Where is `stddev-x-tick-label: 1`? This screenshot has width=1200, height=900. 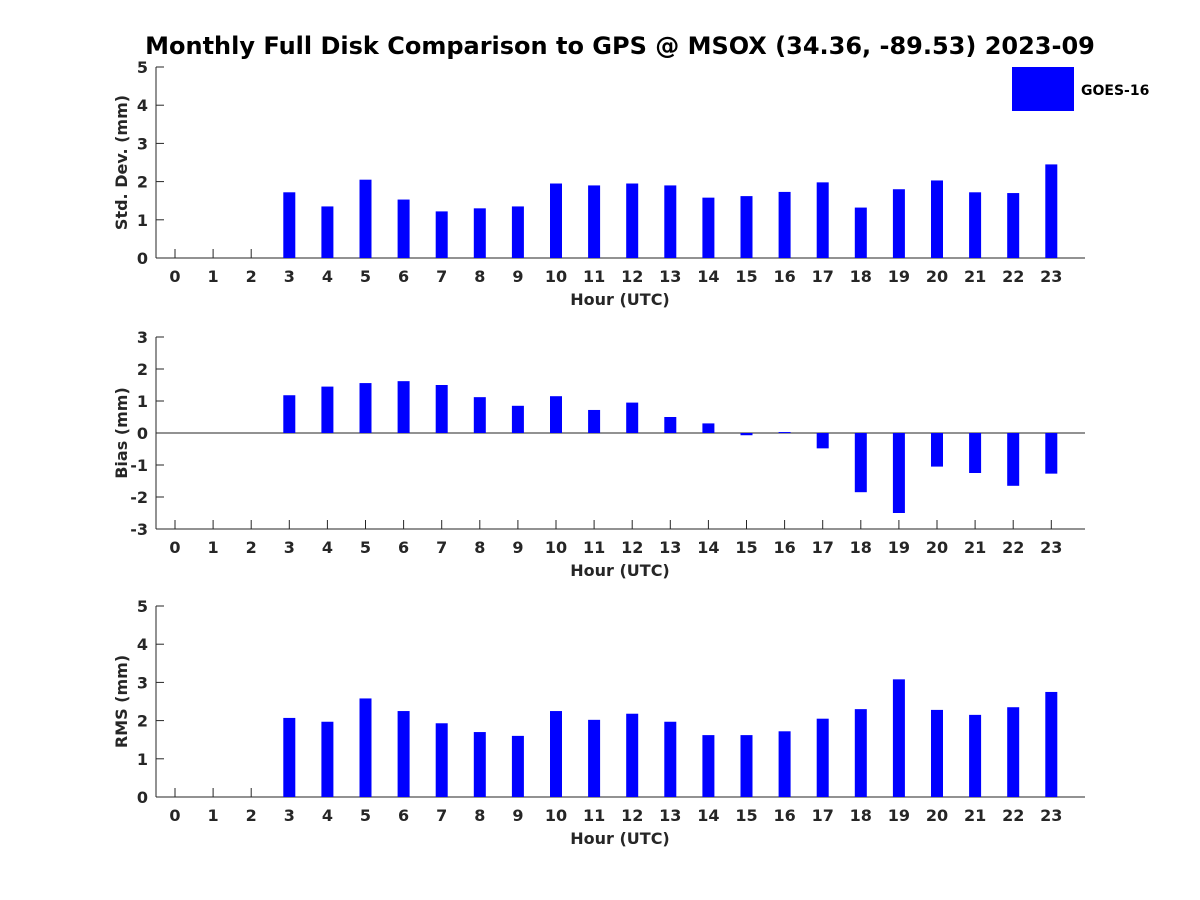 stddev-x-tick-label: 1 is located at coordinates (213, 276).